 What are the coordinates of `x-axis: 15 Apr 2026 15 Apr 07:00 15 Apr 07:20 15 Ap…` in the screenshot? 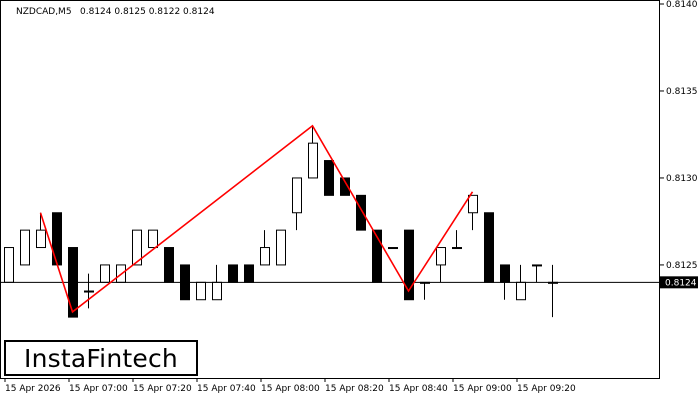 It's located at (290, 386).